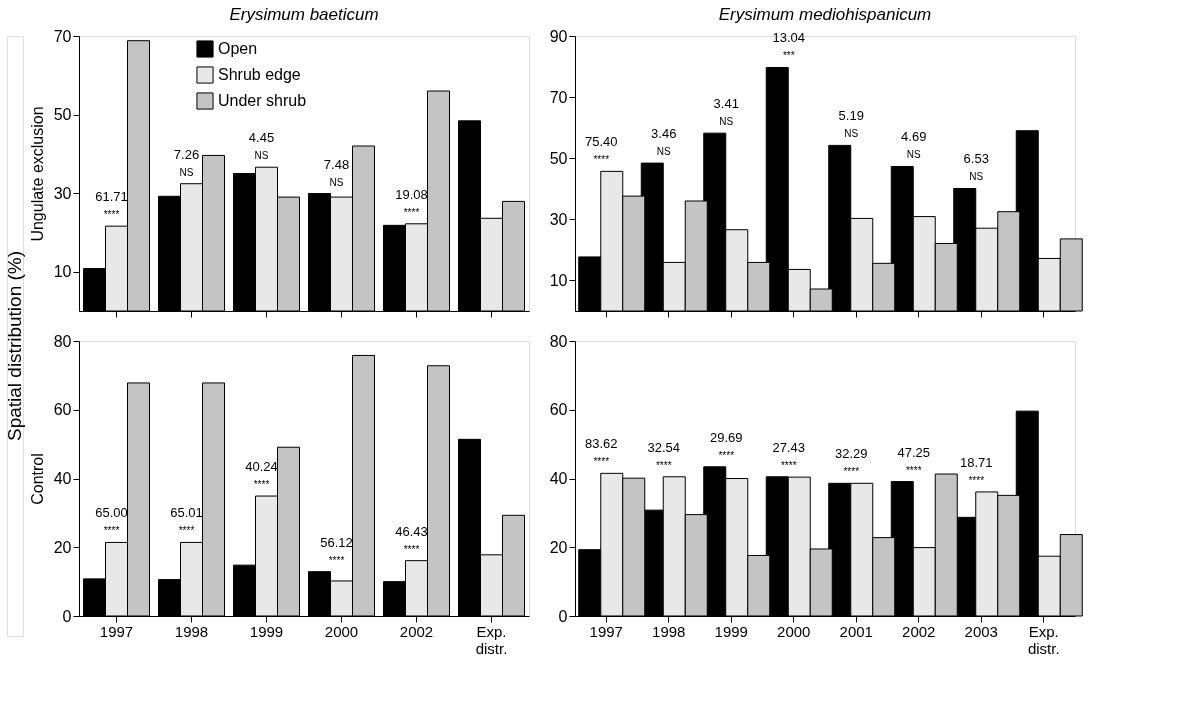 The width and height of the screenshot is (1185, 717). What do you see at coordinates (976, 462) in the screenshot?
I see `annotation: 18.71` at bounding box center [976, 462].